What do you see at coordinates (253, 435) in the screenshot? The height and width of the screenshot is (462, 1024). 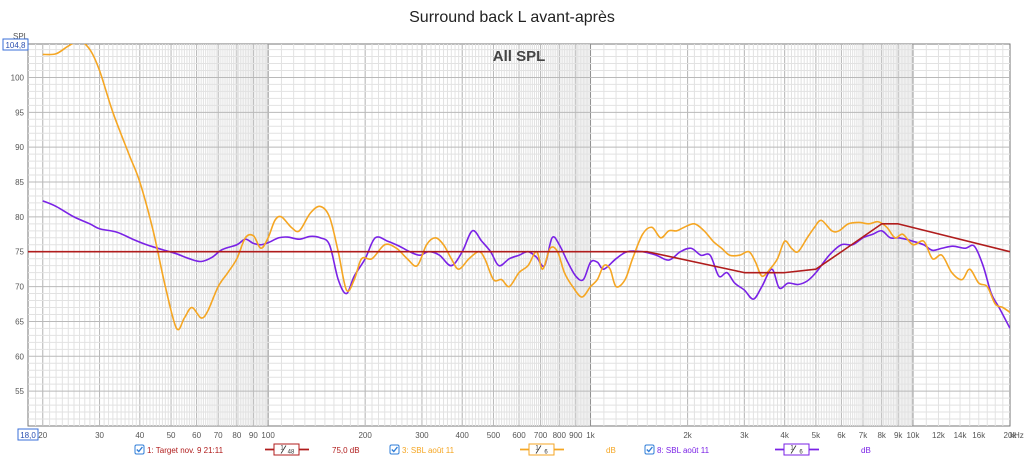 I see `x-tick-label: 90` at bounding box center [253, 435].